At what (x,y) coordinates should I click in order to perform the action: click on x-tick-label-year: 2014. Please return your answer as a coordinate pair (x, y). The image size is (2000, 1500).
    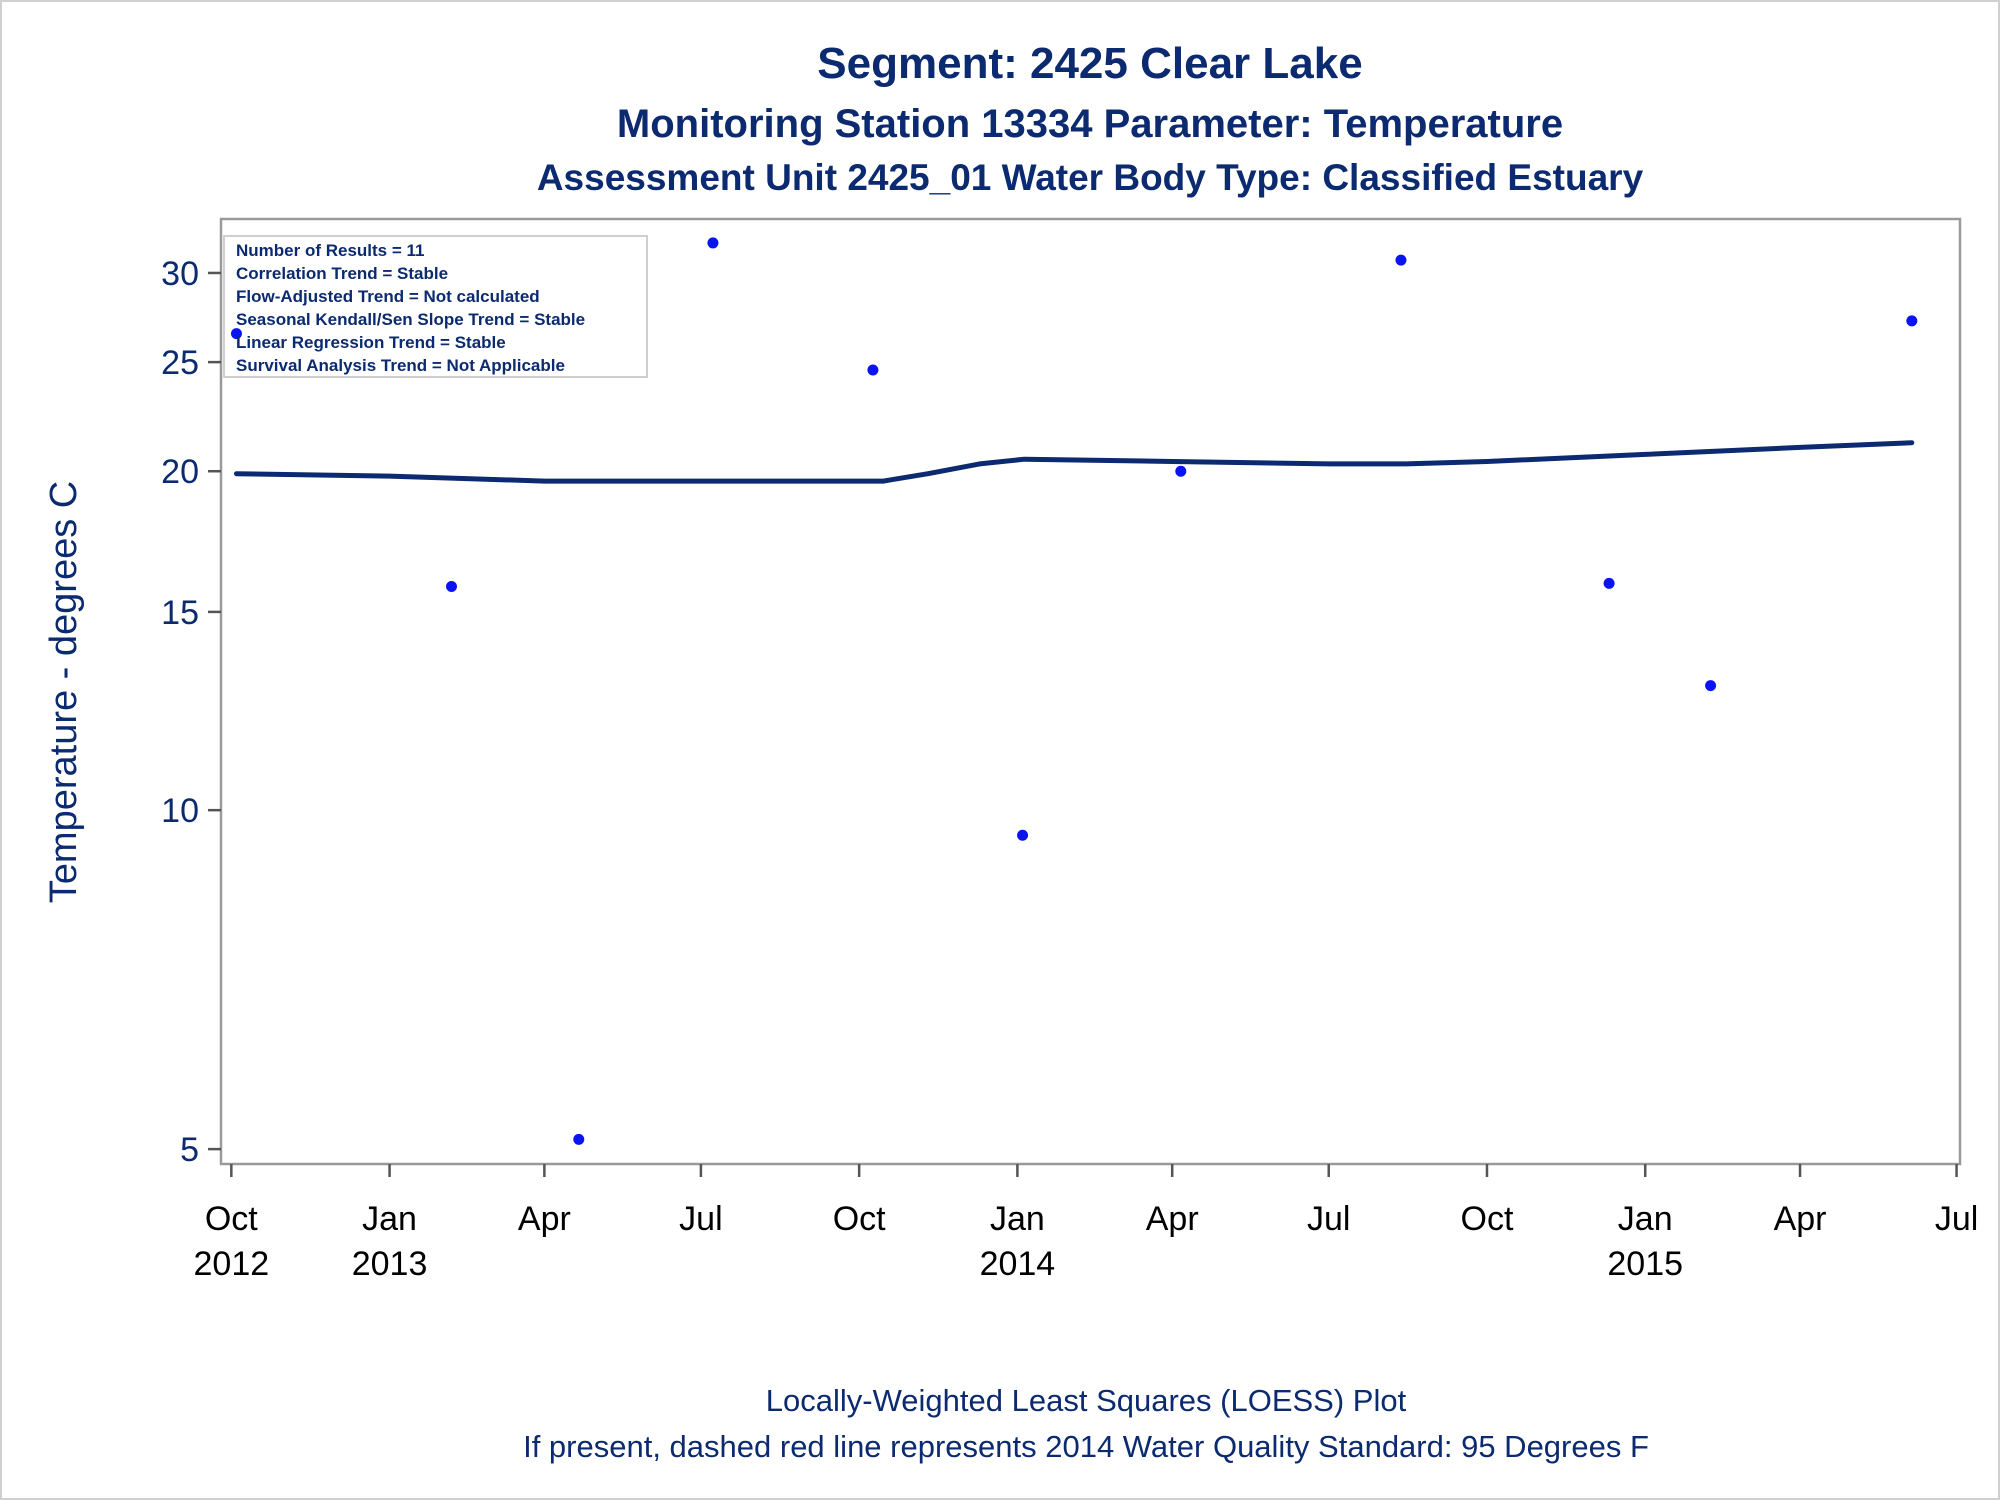
    Looking at the image, I should click on (1018, 1264).